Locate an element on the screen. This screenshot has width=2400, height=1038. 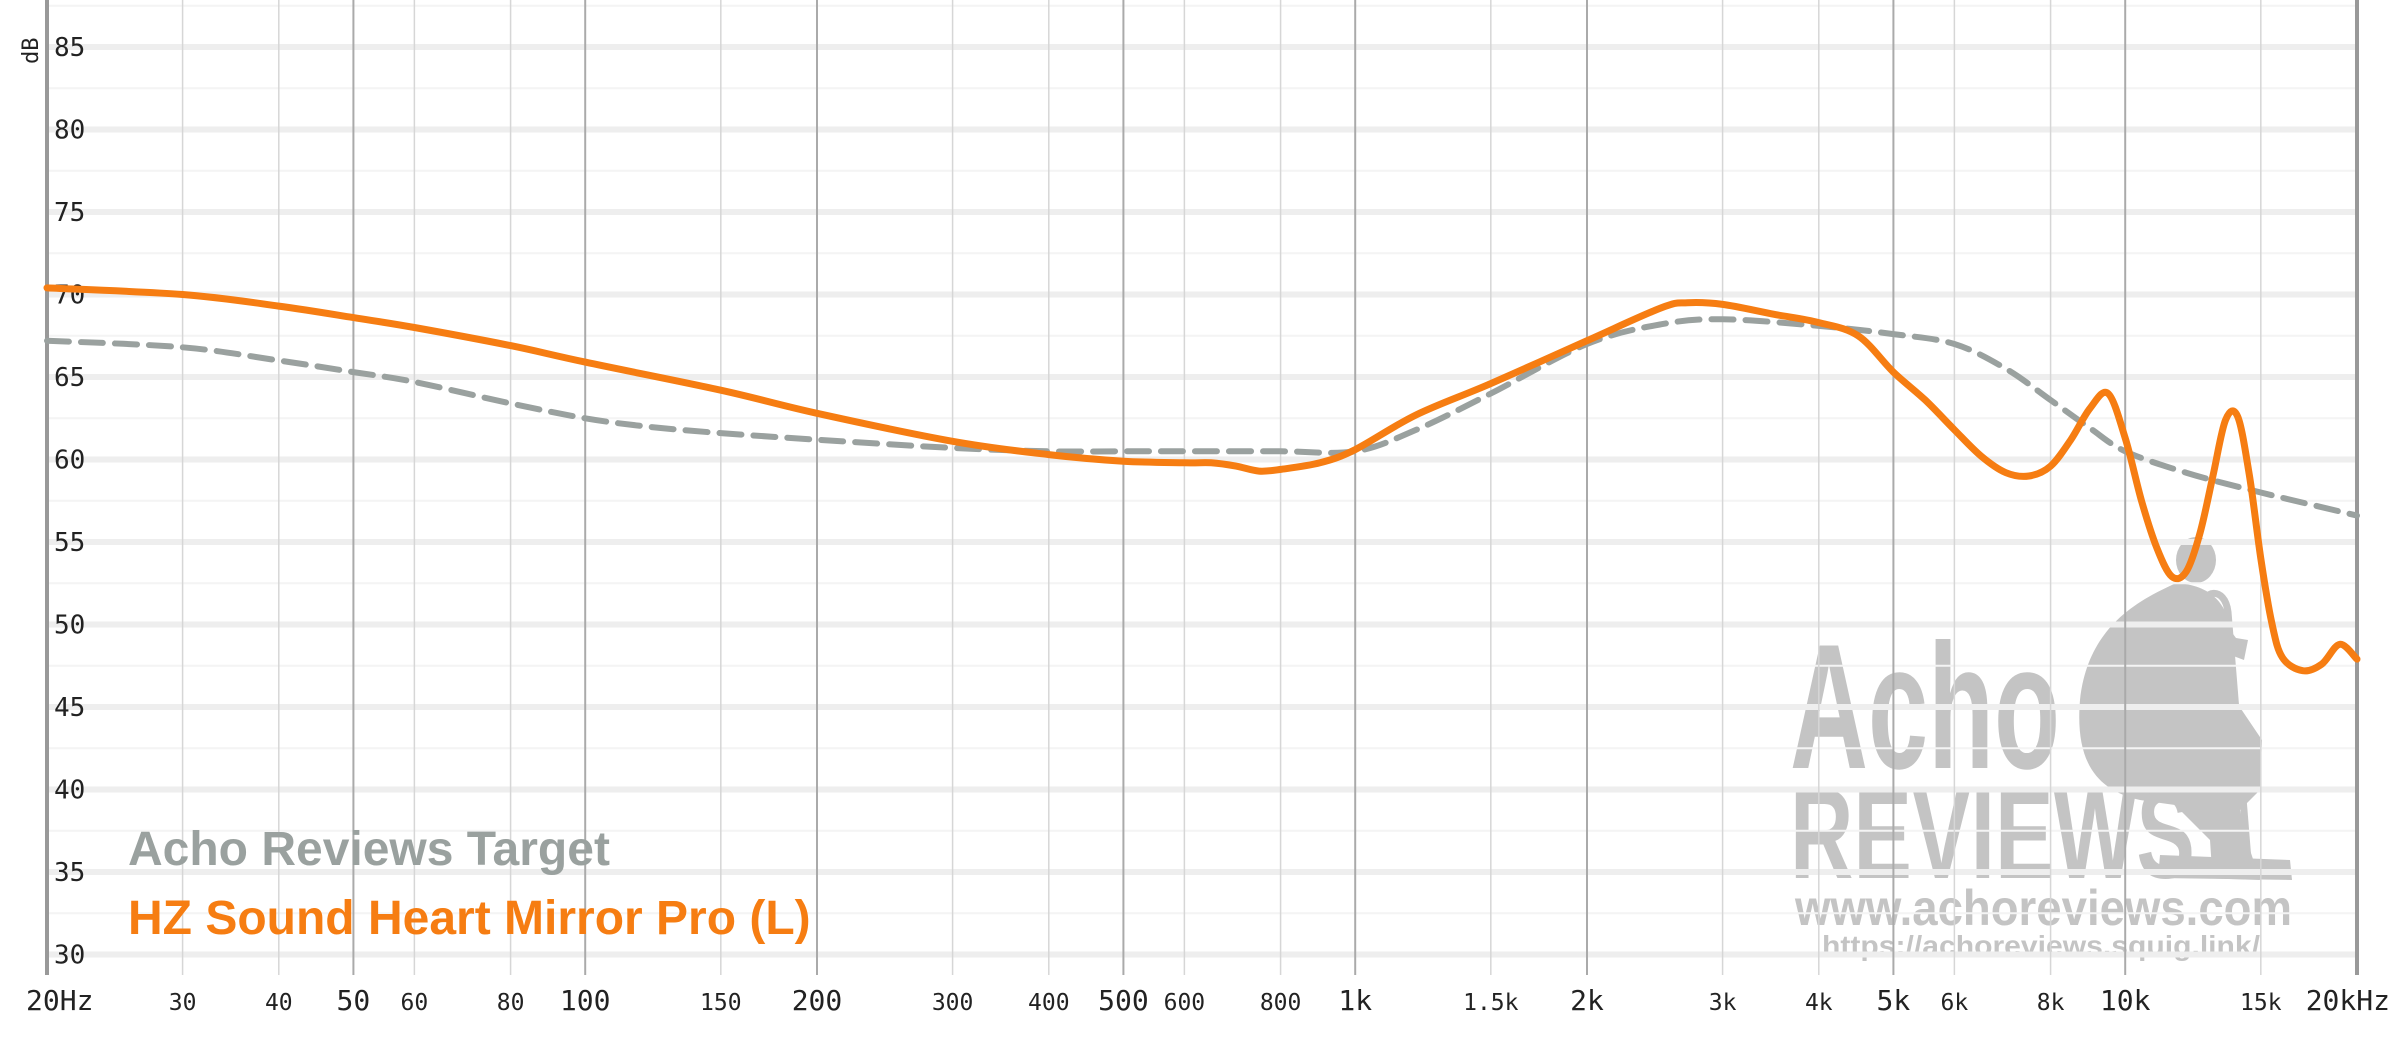
y-tick-label: 55 is located at coordinates (69, 543).